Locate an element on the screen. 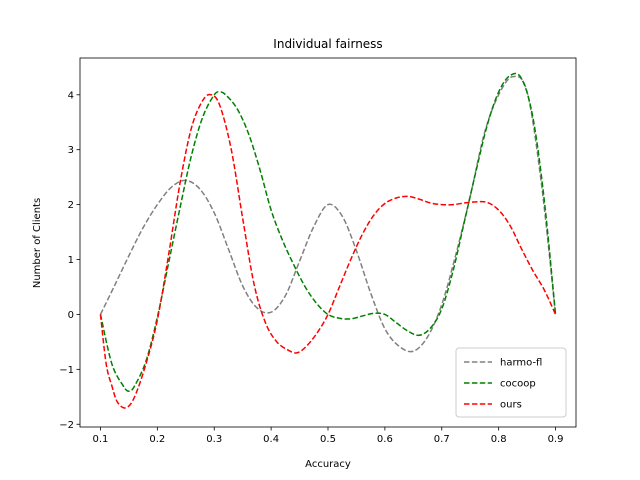  legend-label: cocoop is located at coordinates (518, 384).